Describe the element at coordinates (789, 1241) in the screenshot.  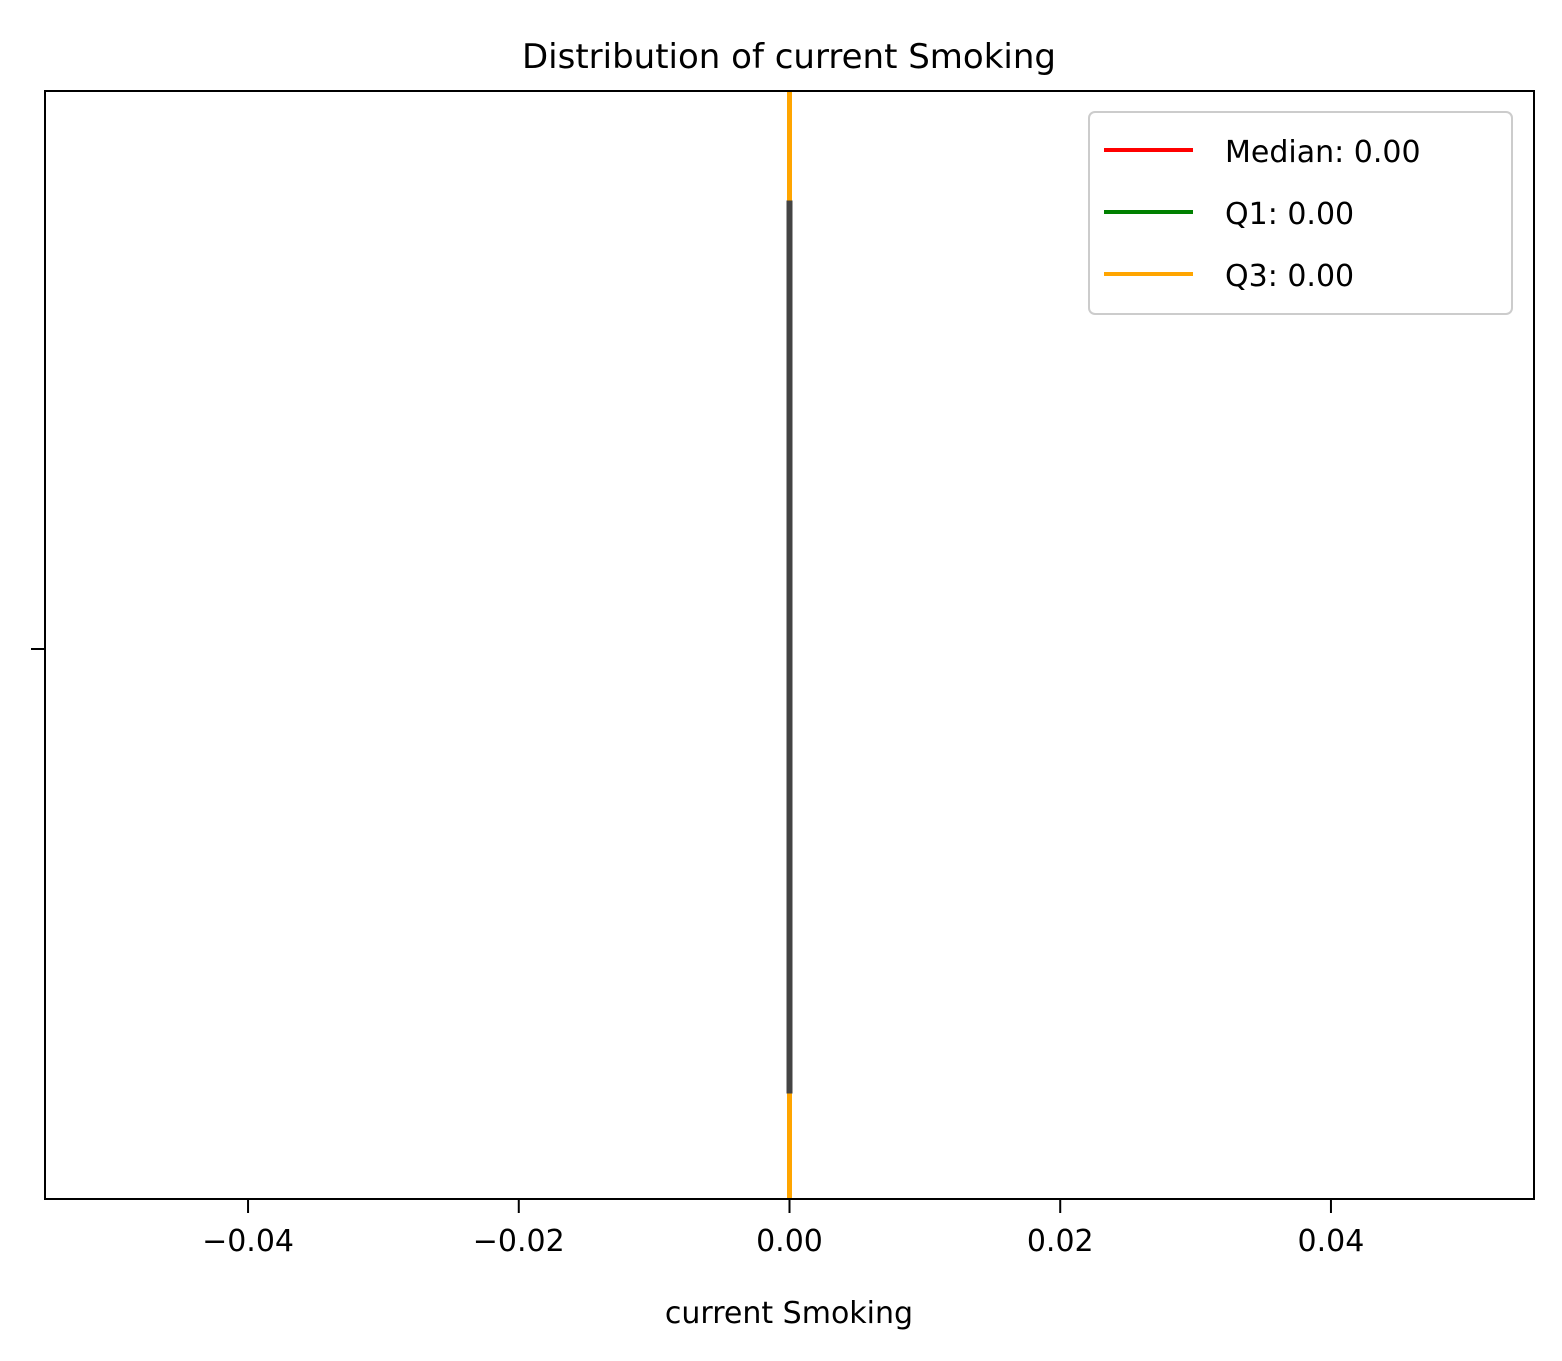
I see `x-tick-label-2: 0.00` at that location.